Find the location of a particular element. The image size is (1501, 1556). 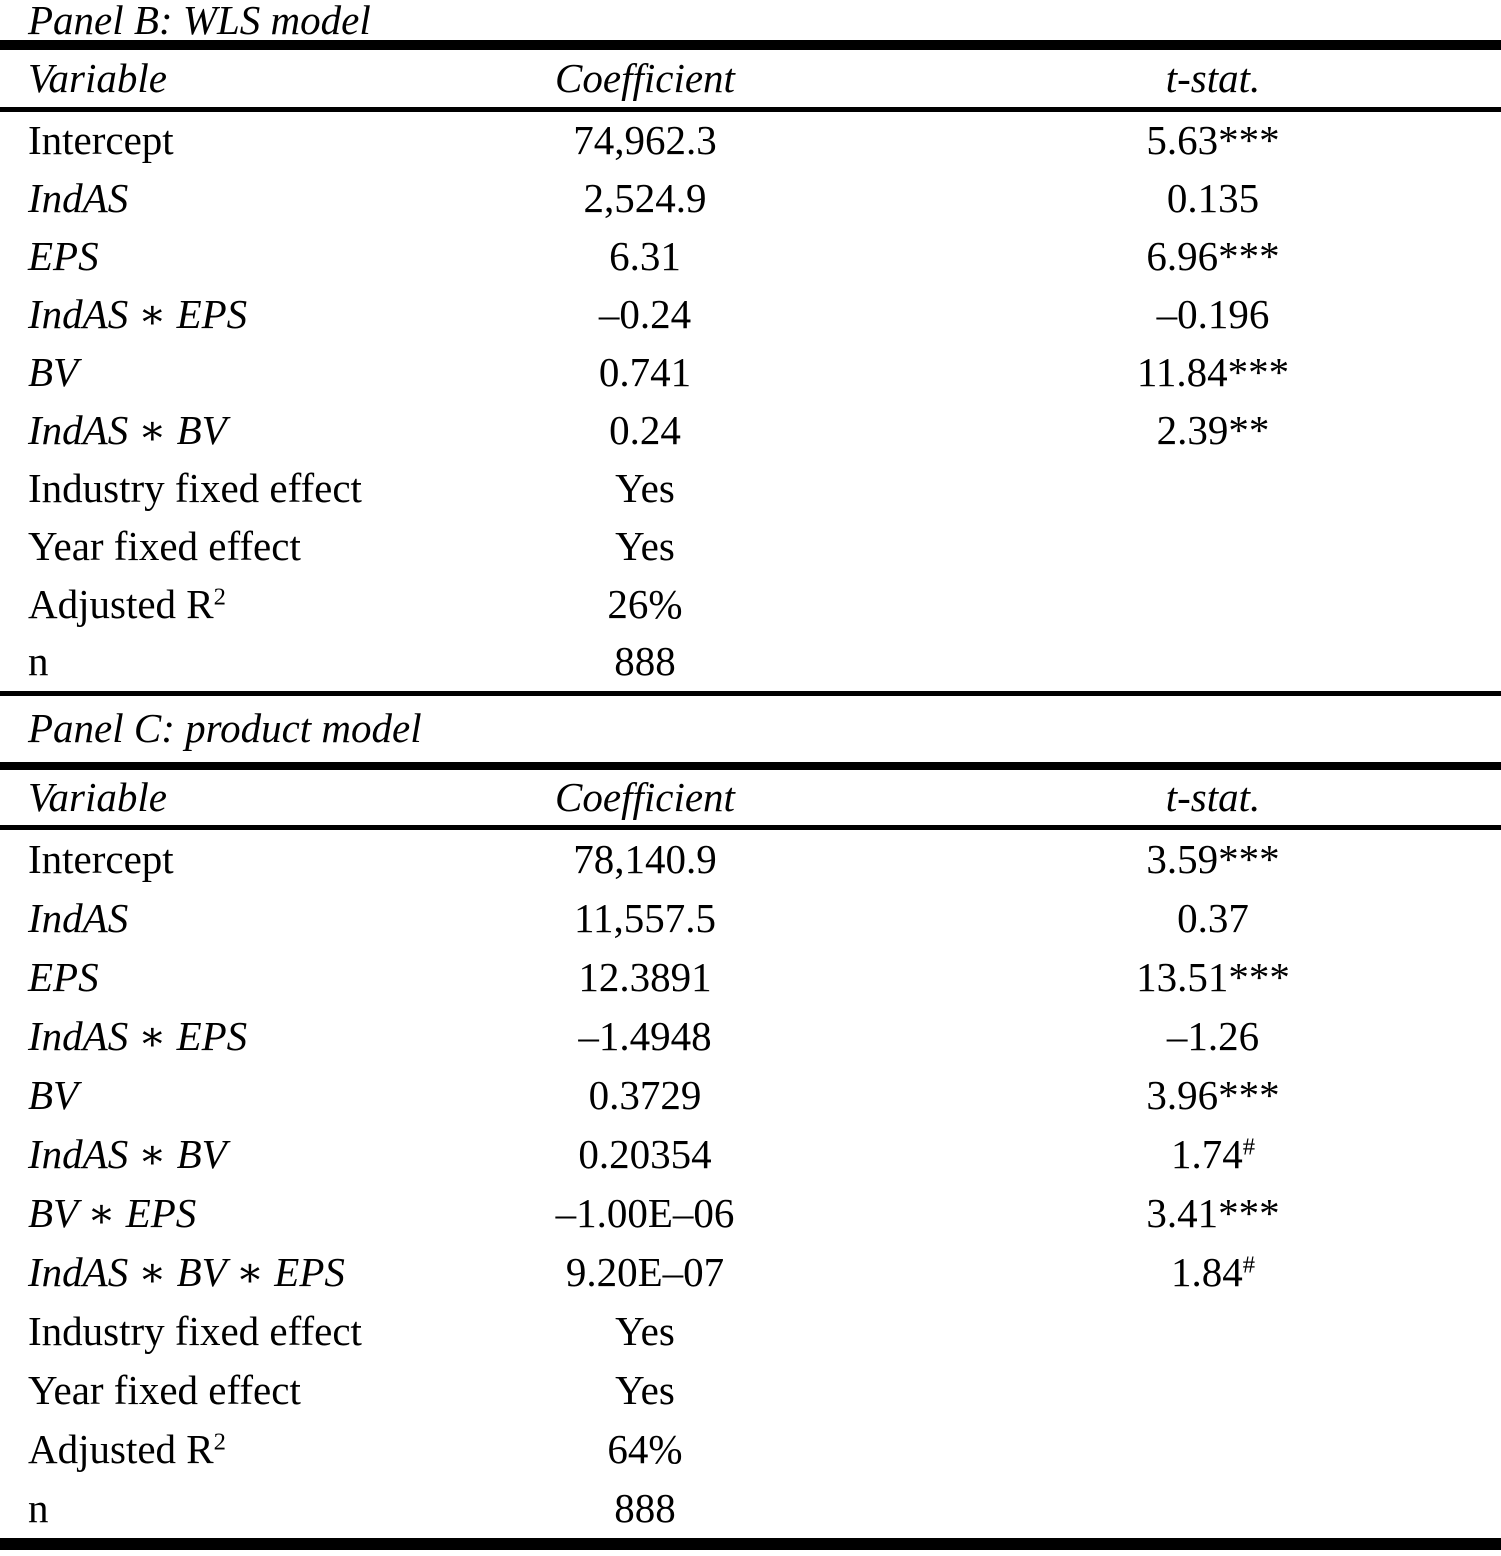

tstat-cell: 3.41*** is located at coordinates (1175, 1213).